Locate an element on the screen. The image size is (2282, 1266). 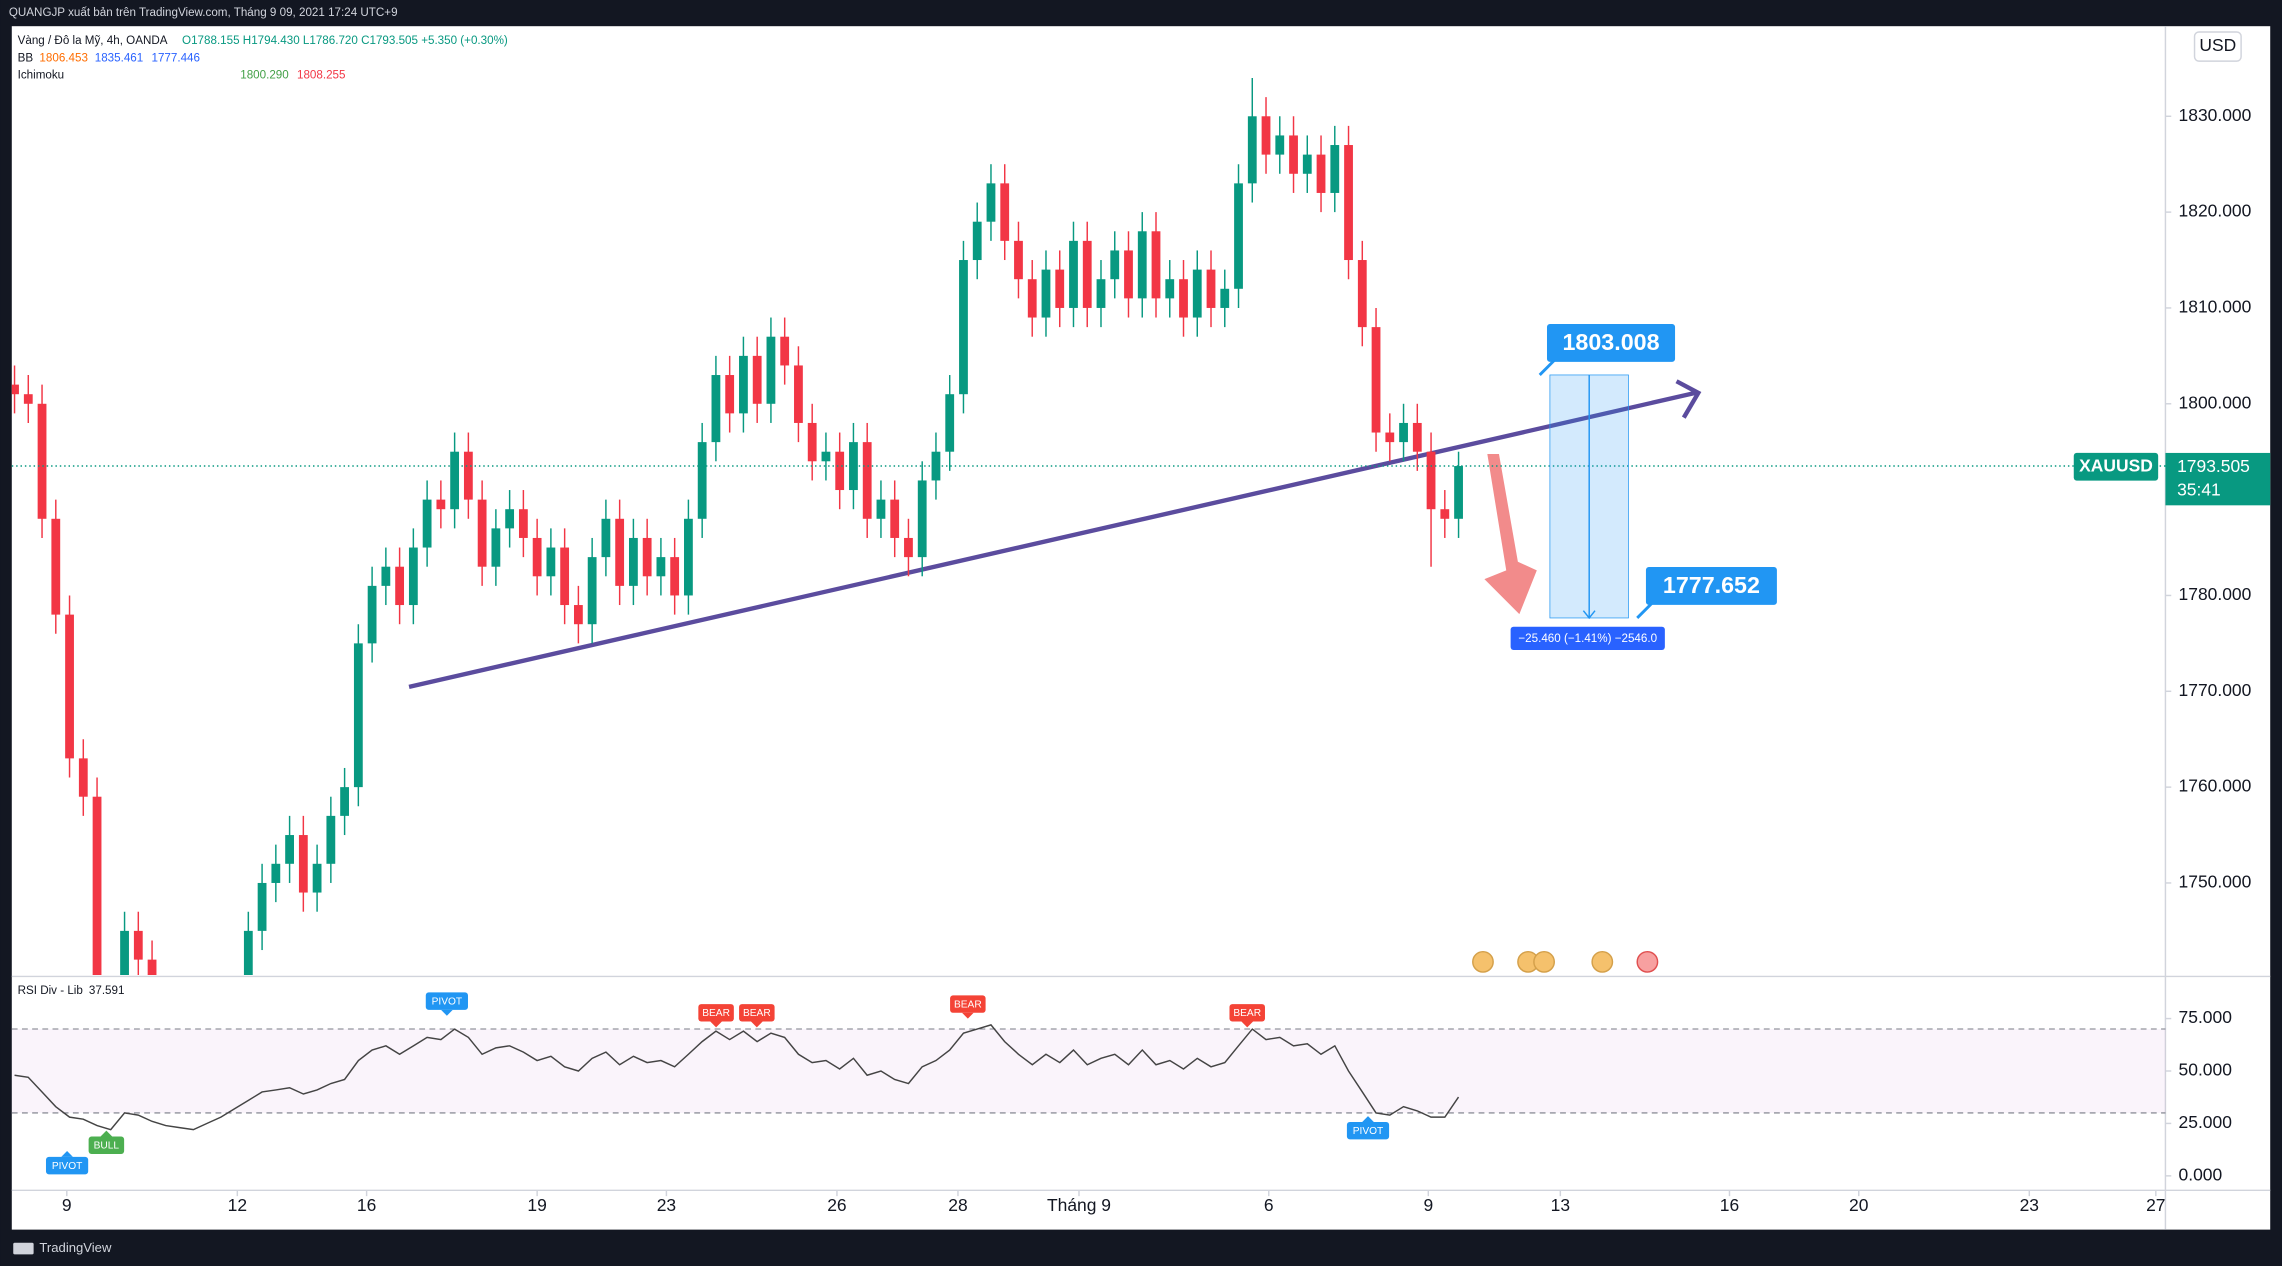
currency: USD is located at coordinates (2217, 45).